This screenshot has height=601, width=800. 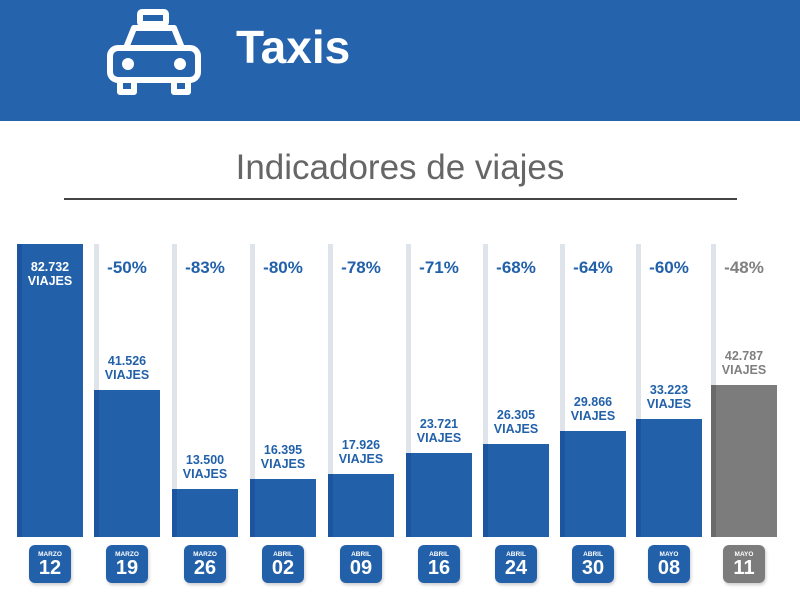 What do you see at coordinates (439, 424) in the screenshot?
I see `value-number: 23.721` at bounding box center [439, 424].